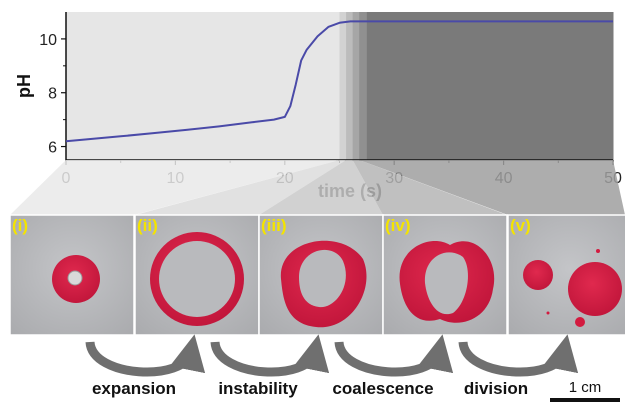  I want to click on panel-label: (iii), so click(274, 225).